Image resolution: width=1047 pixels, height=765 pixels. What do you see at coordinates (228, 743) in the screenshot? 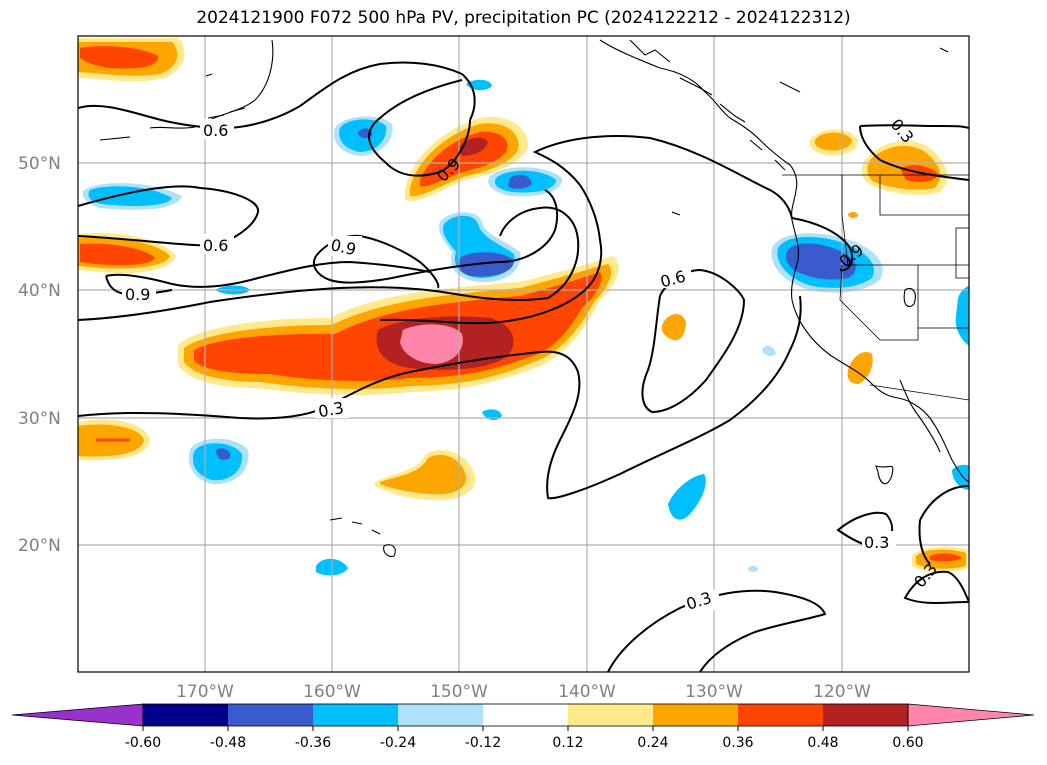
I see `colorbar-tick-label: -0.48` at bounding box center [228, 743].